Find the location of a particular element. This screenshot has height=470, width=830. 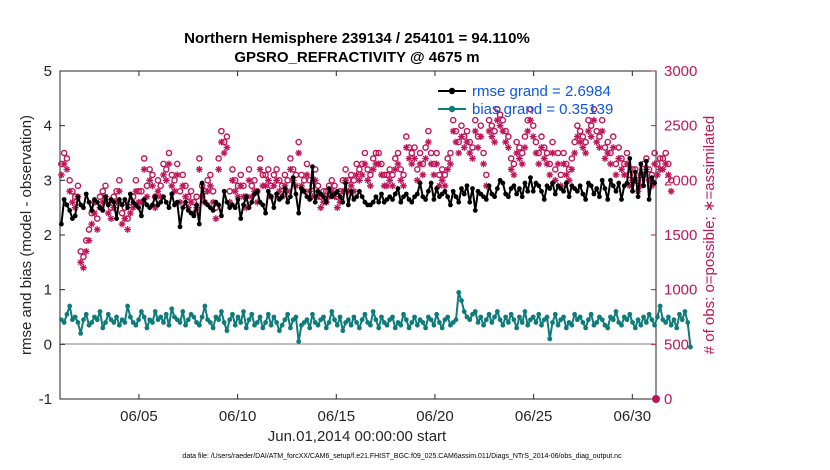

legend: rmse grand = 2.6984 bias grand = 0.35139 is located at coordinates (525, 100).